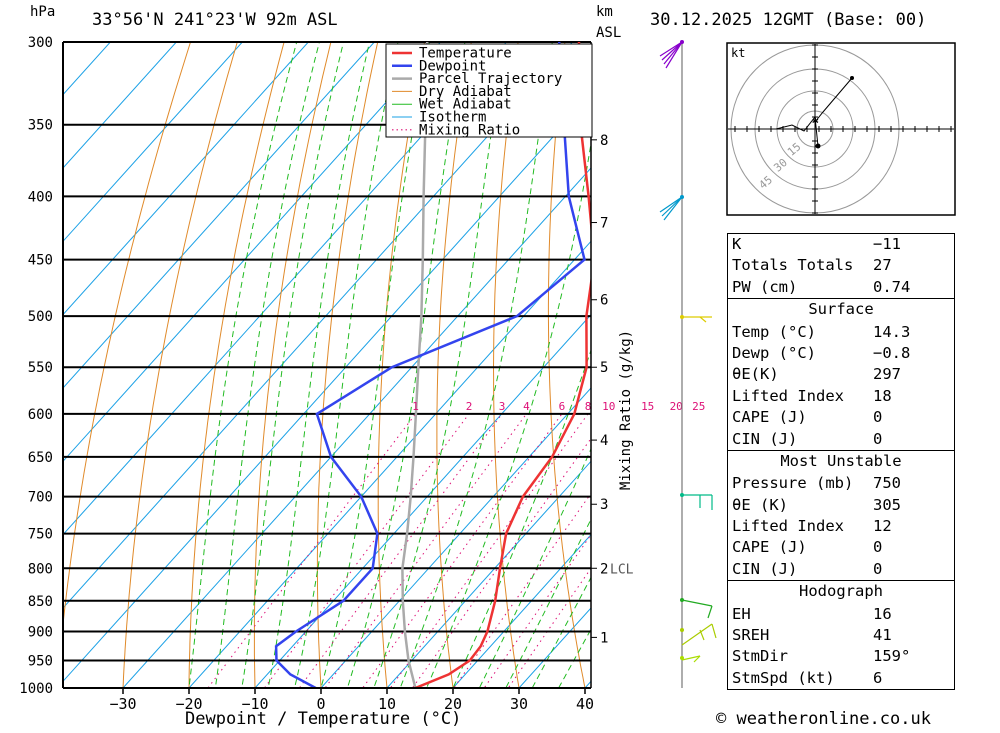  Describe the element at coordinates (490, 79) in the screenshot. I see `legend-entry: Parcel Trajectory` at that location.